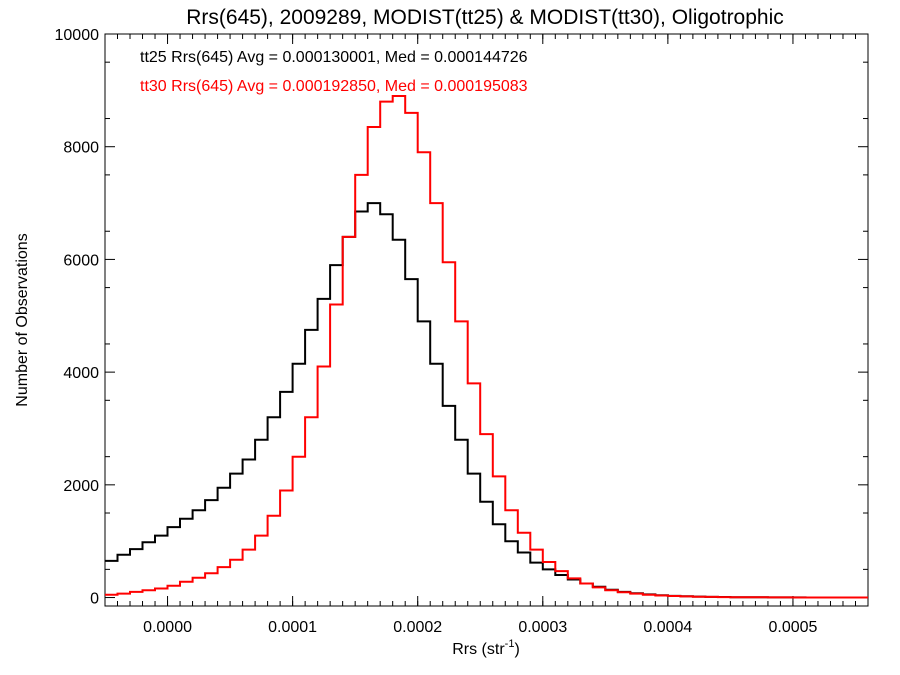  What do you see at coordinates (81, 373) in the screenshot?
I see `y-tick-label: 4000` at bounding box center [81, 373].